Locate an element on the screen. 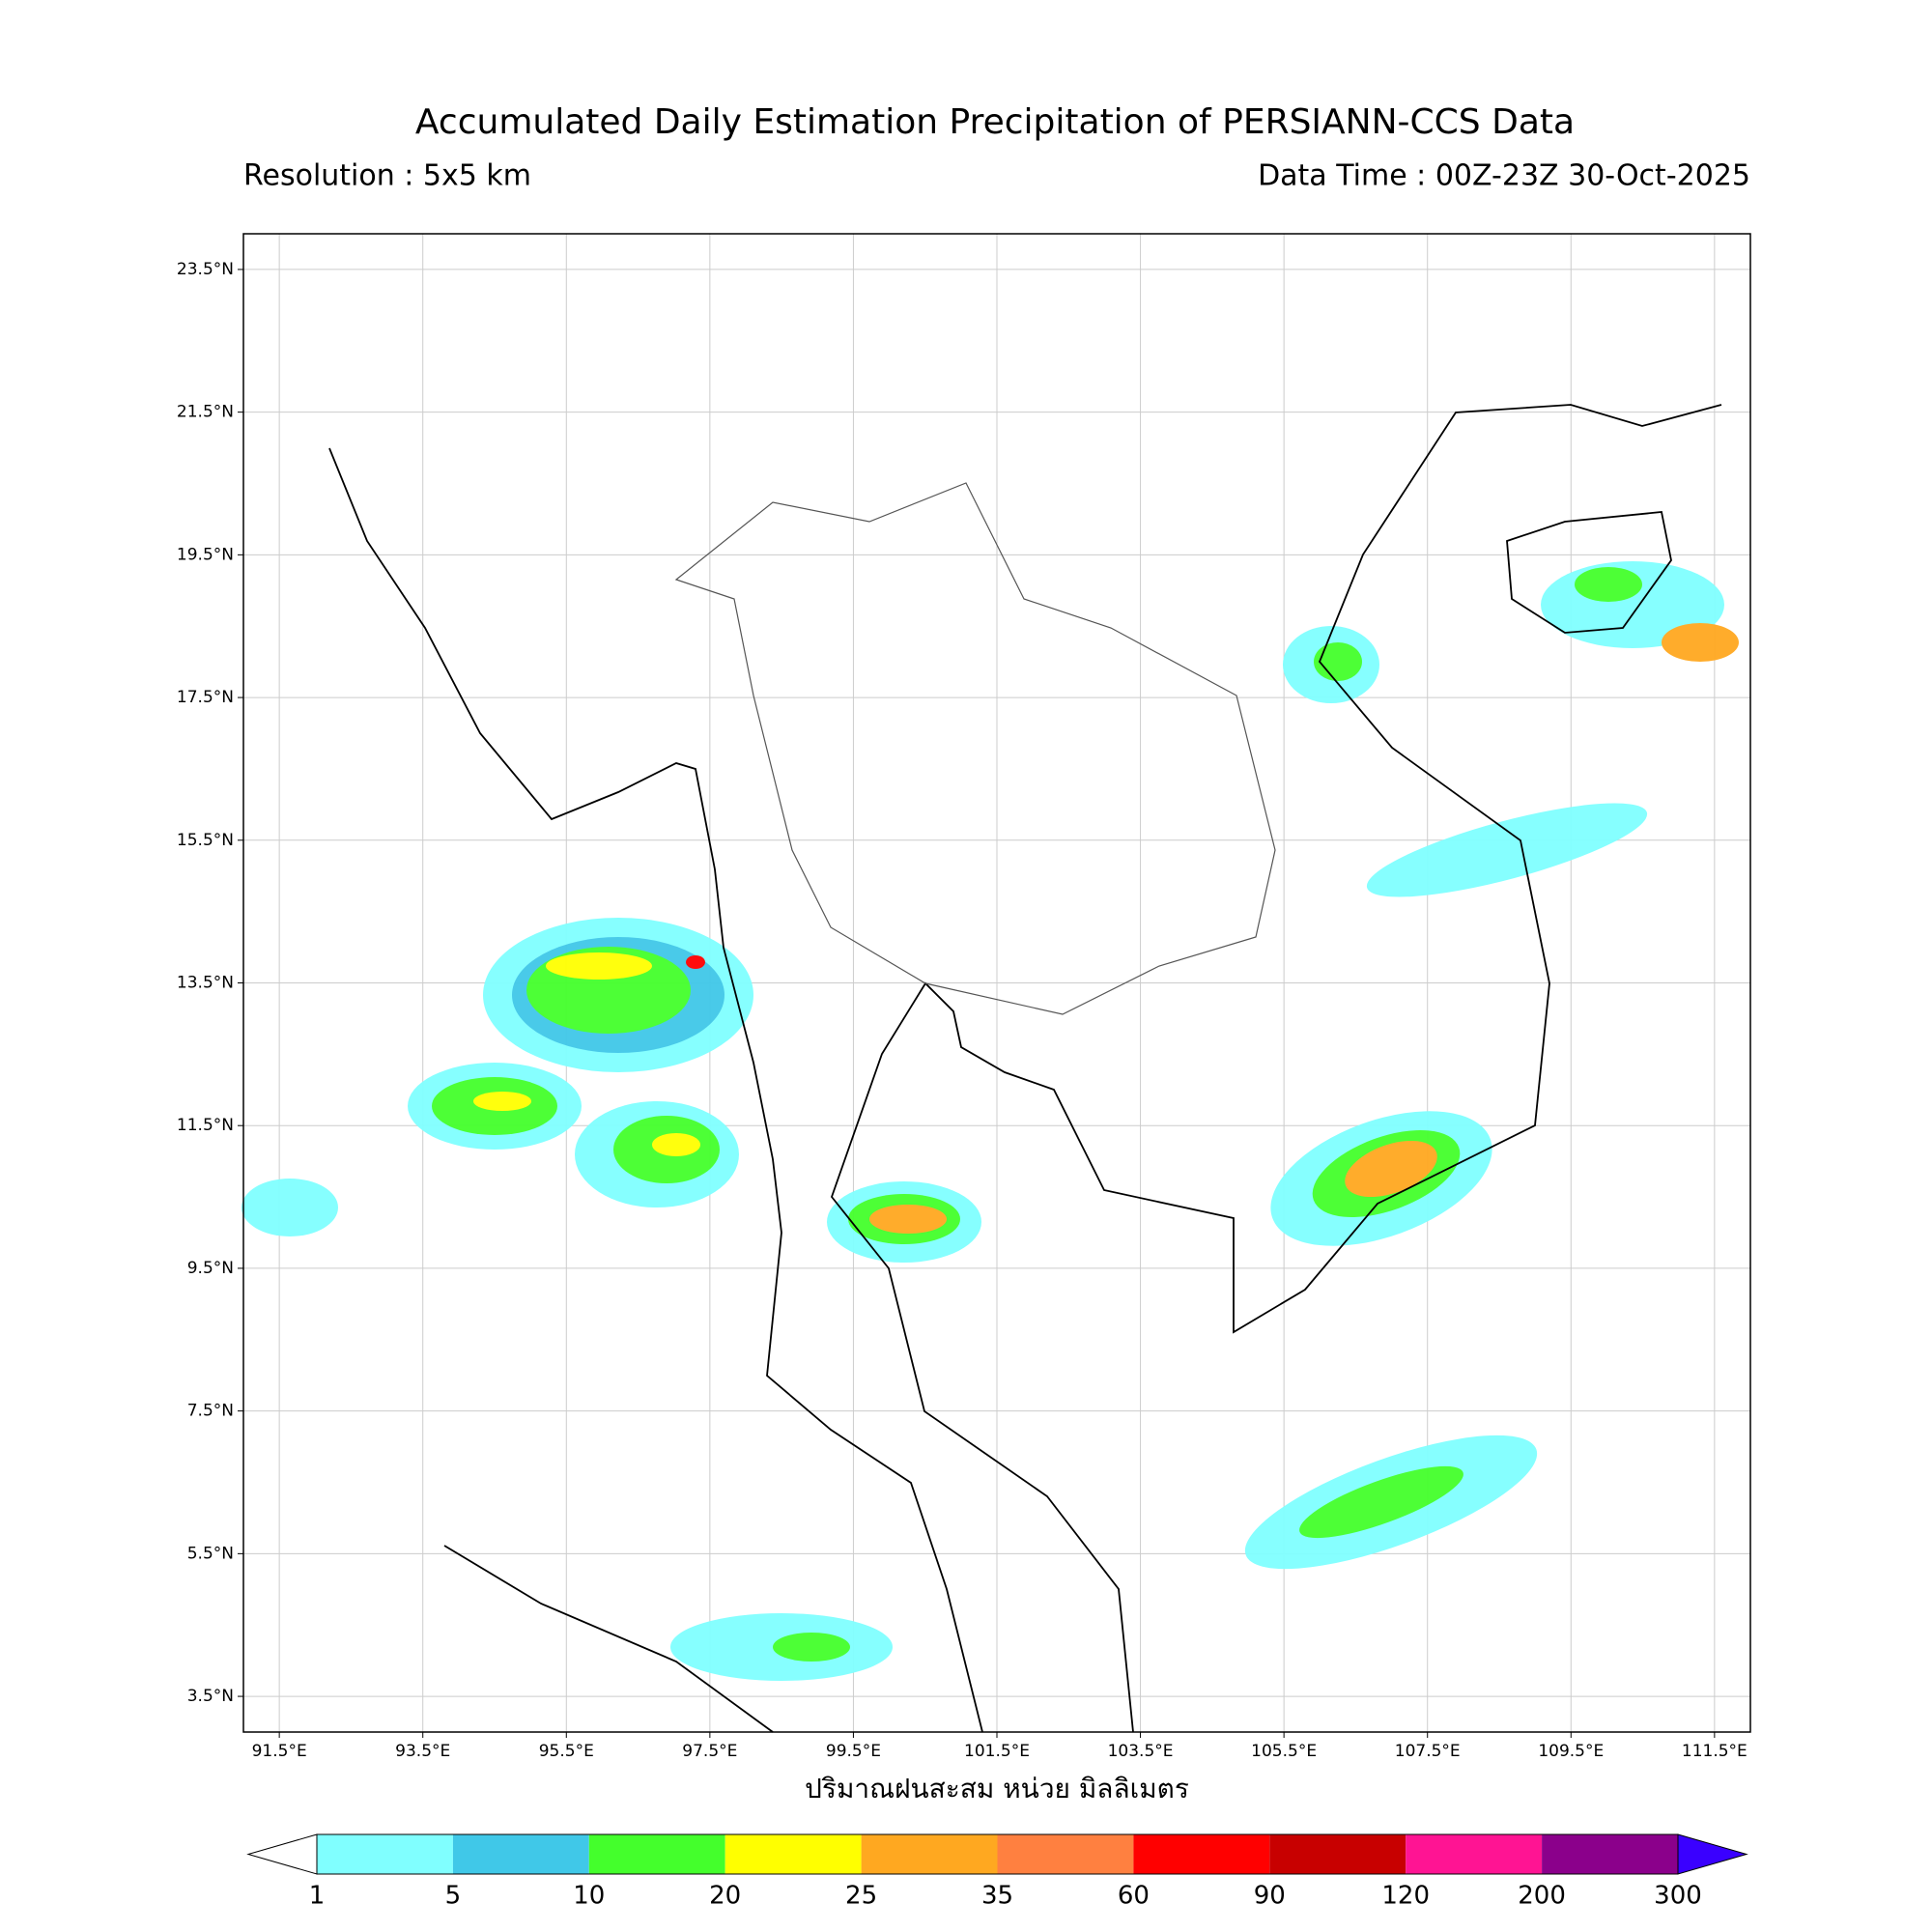  colorbar: 1 5 10 20 25 35 60 90 120 200 300 is located at coordinates (997, 1872).